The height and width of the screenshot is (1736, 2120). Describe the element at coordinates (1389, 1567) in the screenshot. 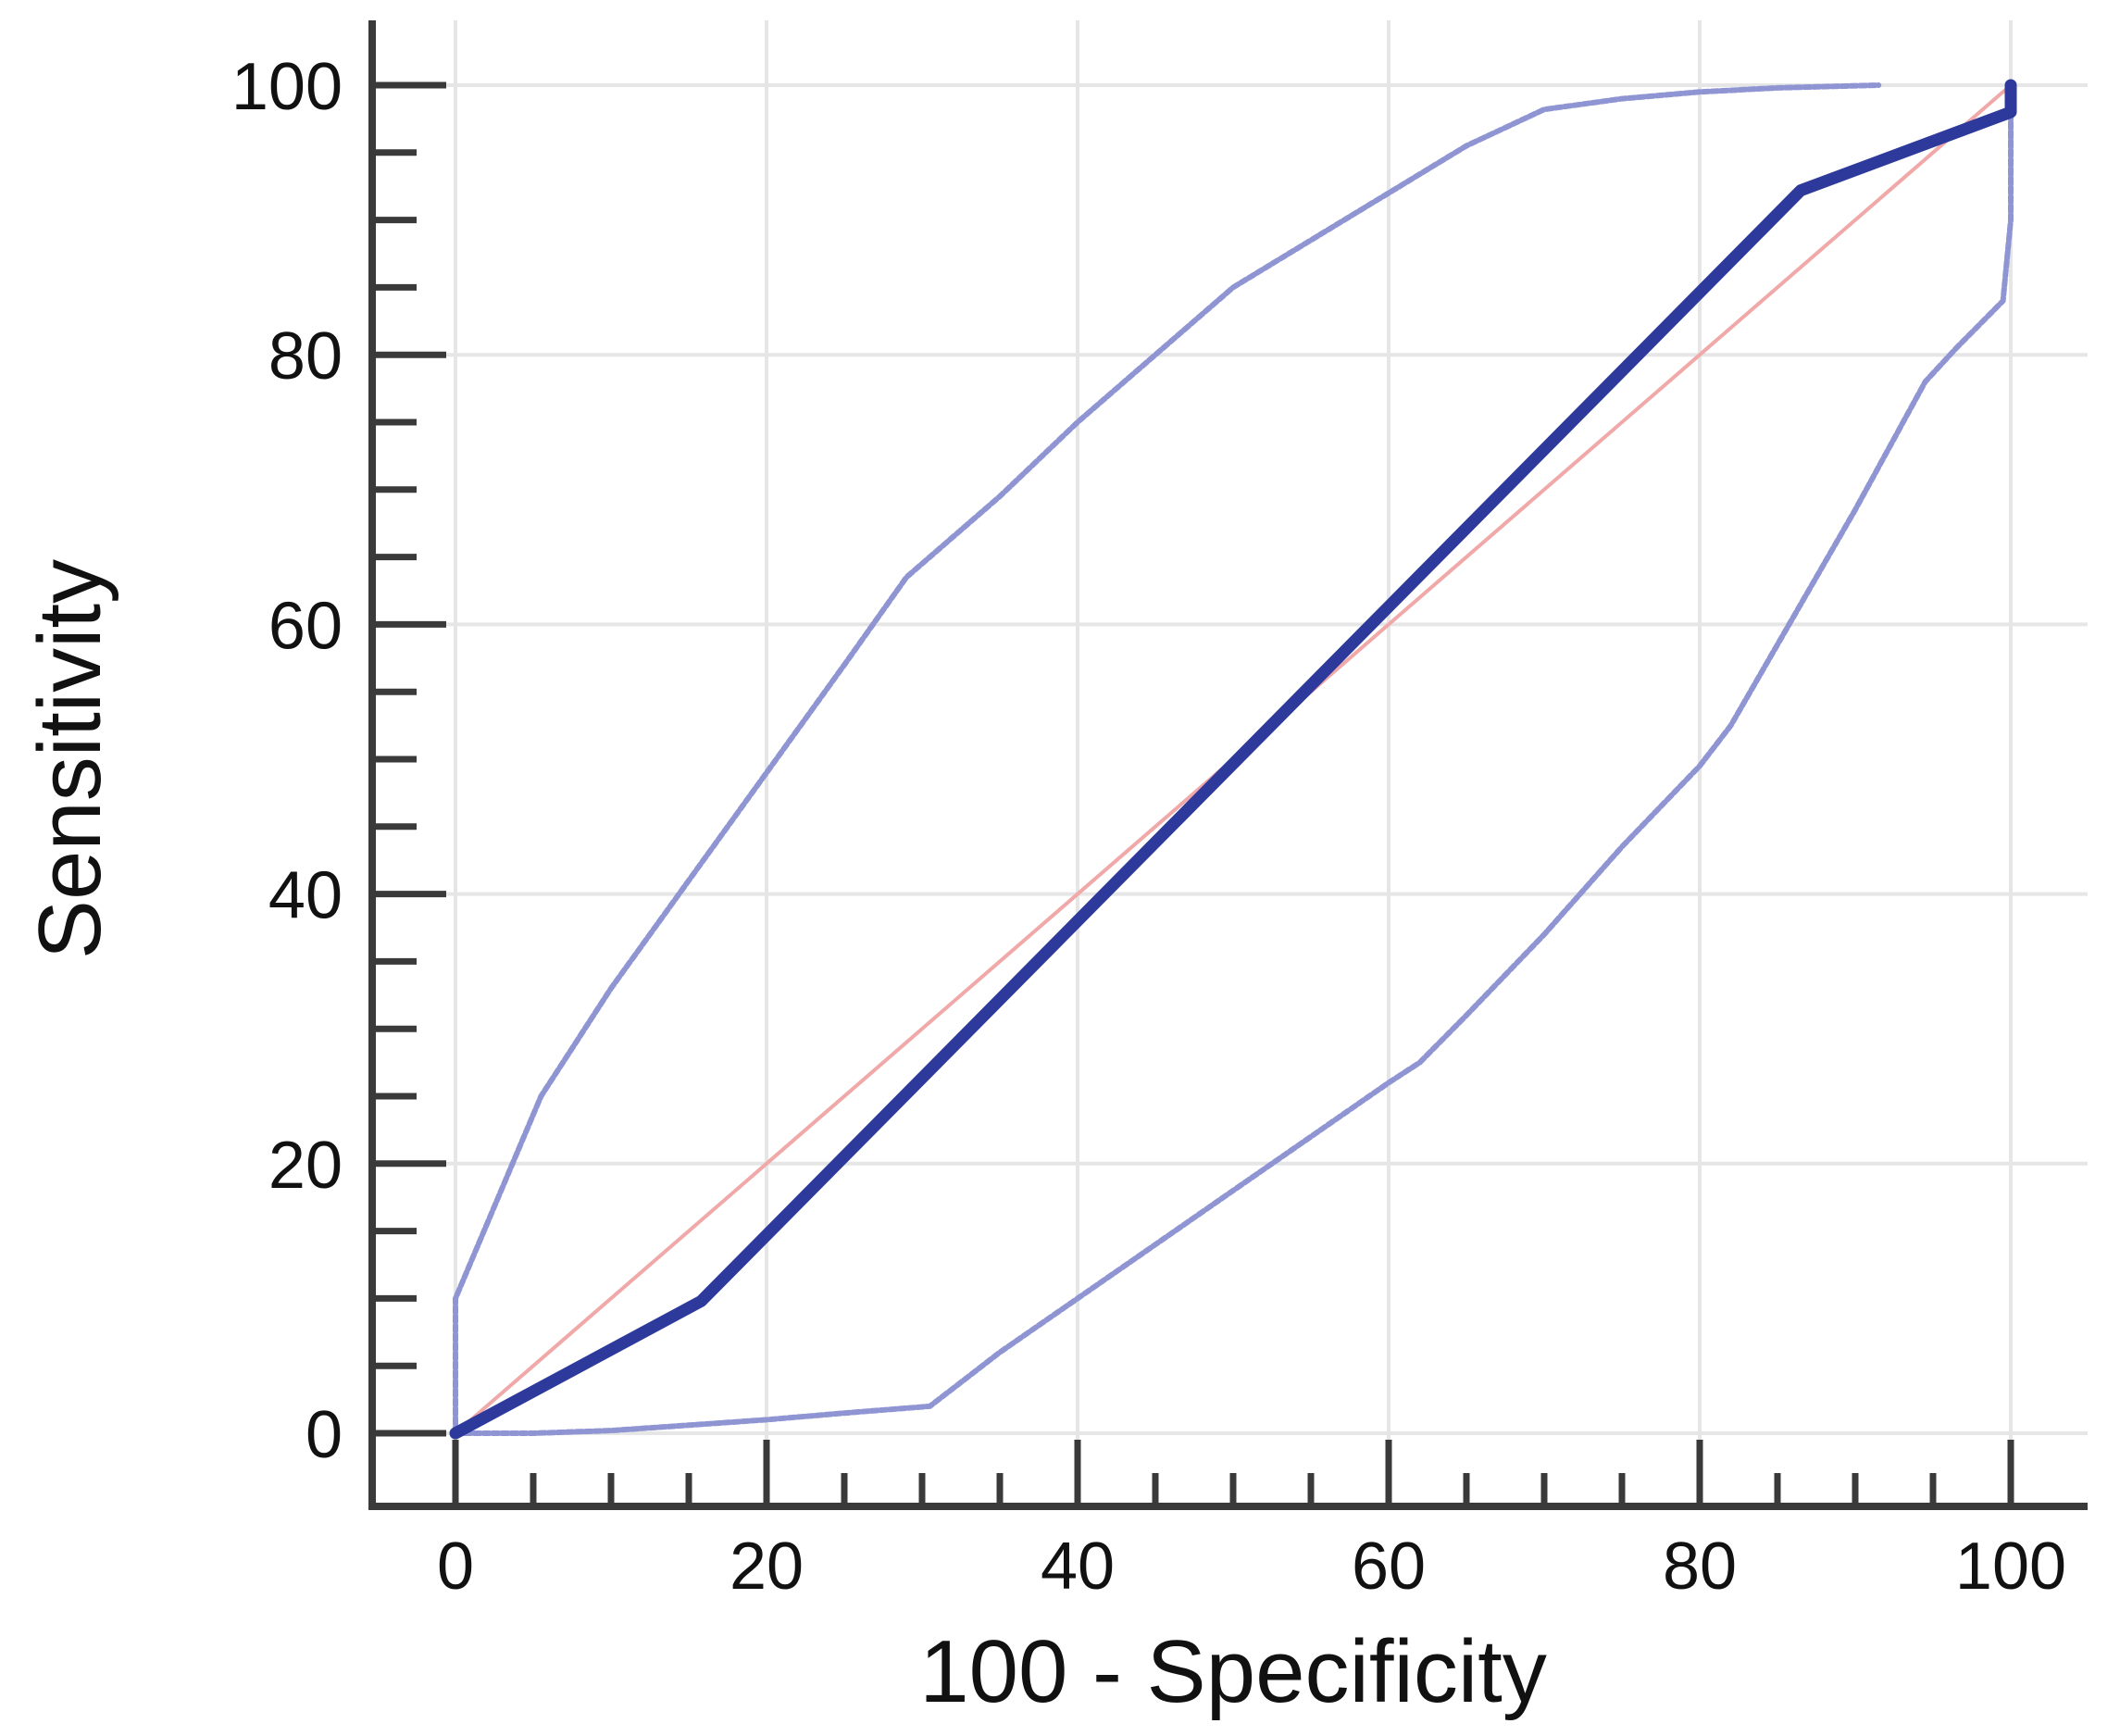

I see `x-tick-label: 60` at that location.